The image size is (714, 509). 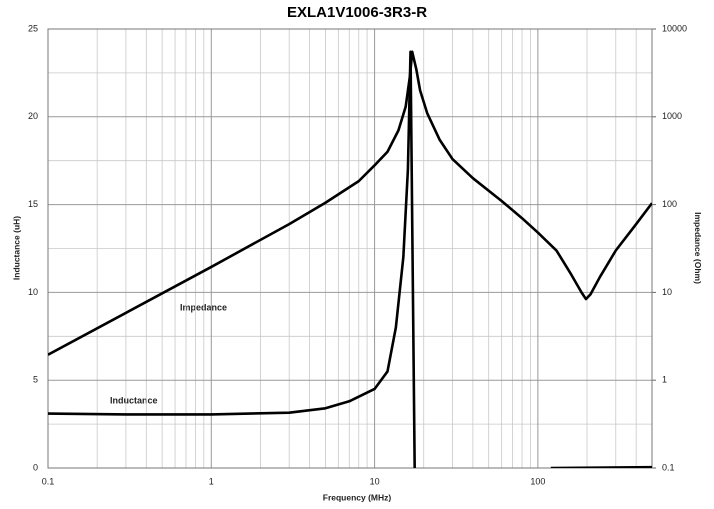 What do you see at coordinates (16, 248) in the screenshot?
I see `y-axis-title: Inductance (uH)` at bounding box center [16, 248].